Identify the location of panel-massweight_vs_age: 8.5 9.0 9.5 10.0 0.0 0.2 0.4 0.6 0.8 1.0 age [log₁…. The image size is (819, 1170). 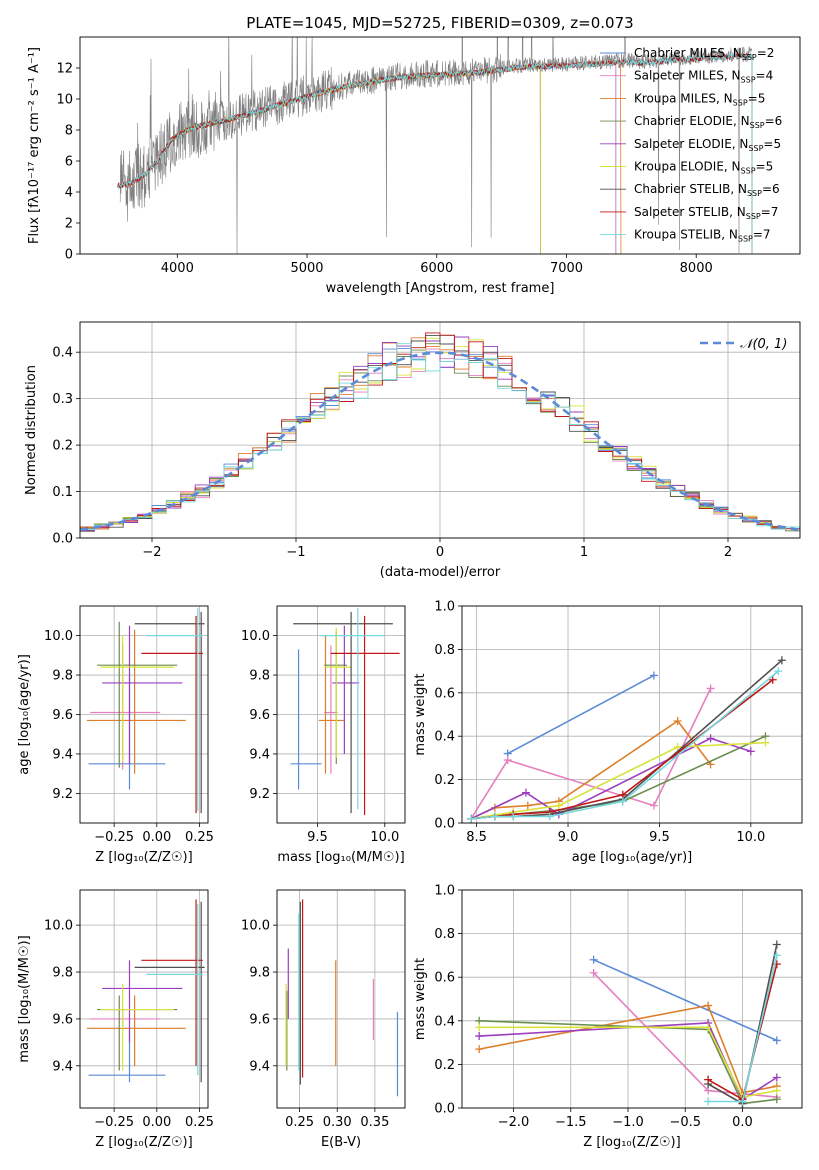
(608, 732).